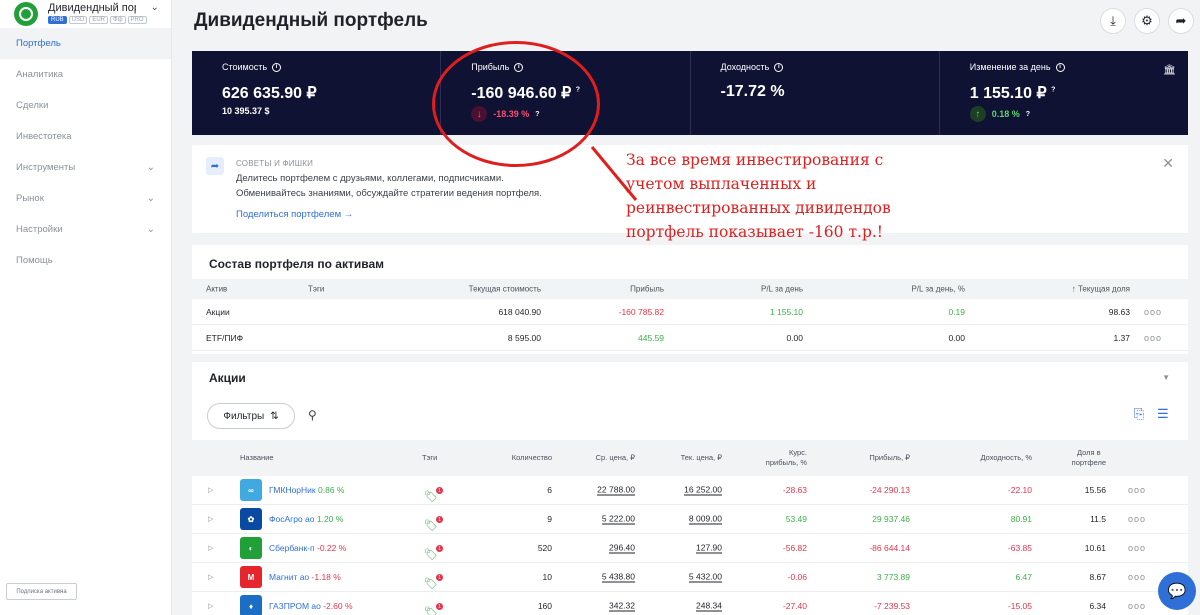 This screenshot has height=615, width=1200. Describe the element at coordinates (547, 577) in the screenshot. I see `stock-qty: 10` at that location.